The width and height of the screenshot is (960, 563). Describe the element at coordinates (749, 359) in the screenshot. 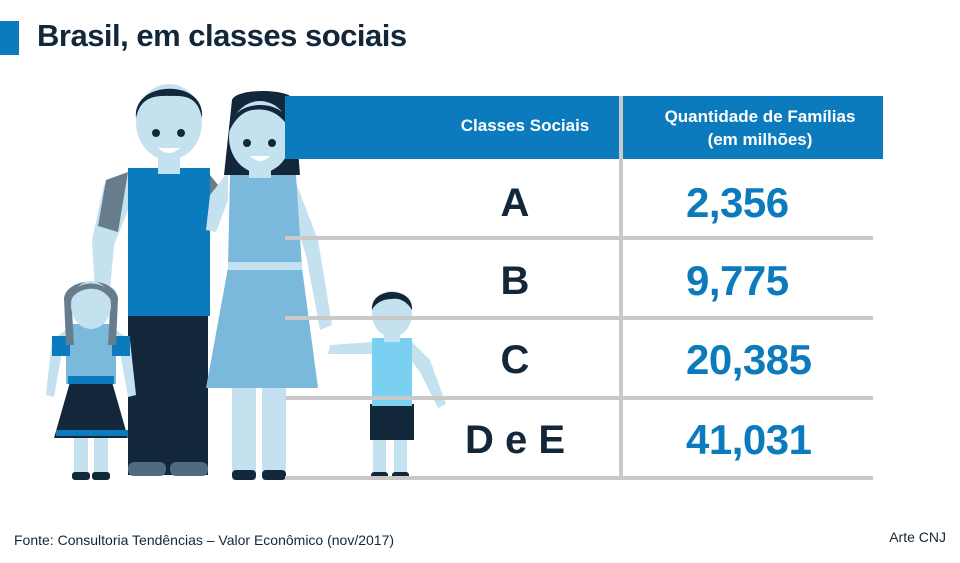

I see `family-count-c: 20,385` at that location.